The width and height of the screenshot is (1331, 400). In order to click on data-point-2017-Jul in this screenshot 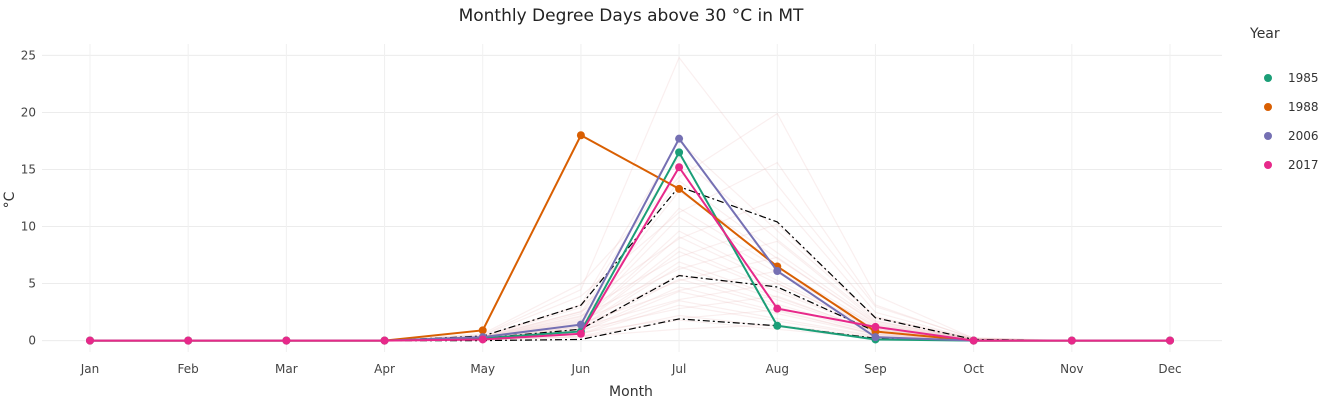, I will do `click(679, 167)`.